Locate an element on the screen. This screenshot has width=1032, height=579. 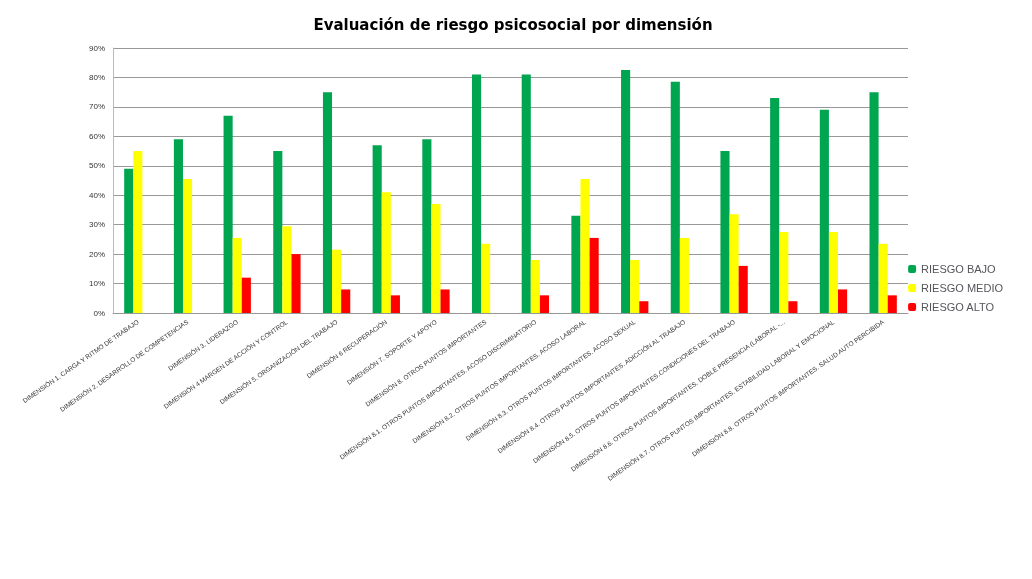
y-tick-label: 40% is located at coordinates (96, 195).